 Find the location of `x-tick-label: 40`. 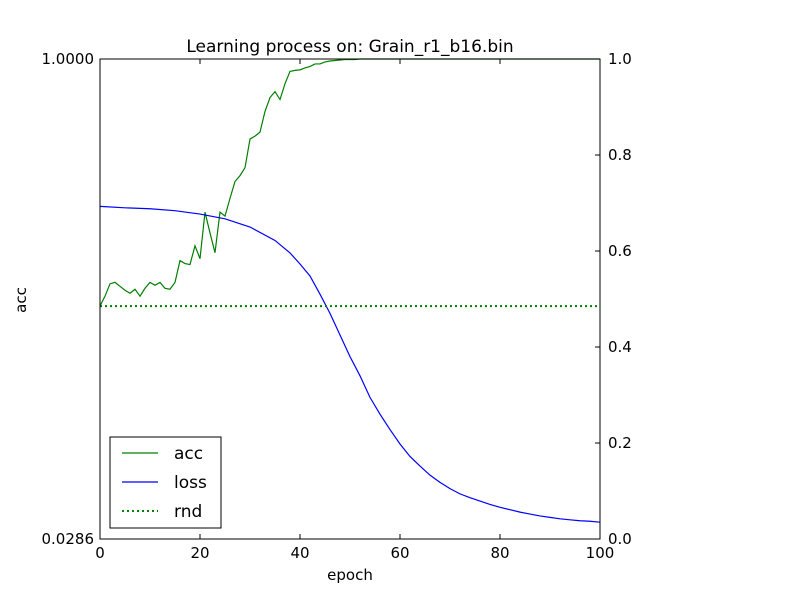

x-tick-label: 40 is located at coordinates (299, 553).